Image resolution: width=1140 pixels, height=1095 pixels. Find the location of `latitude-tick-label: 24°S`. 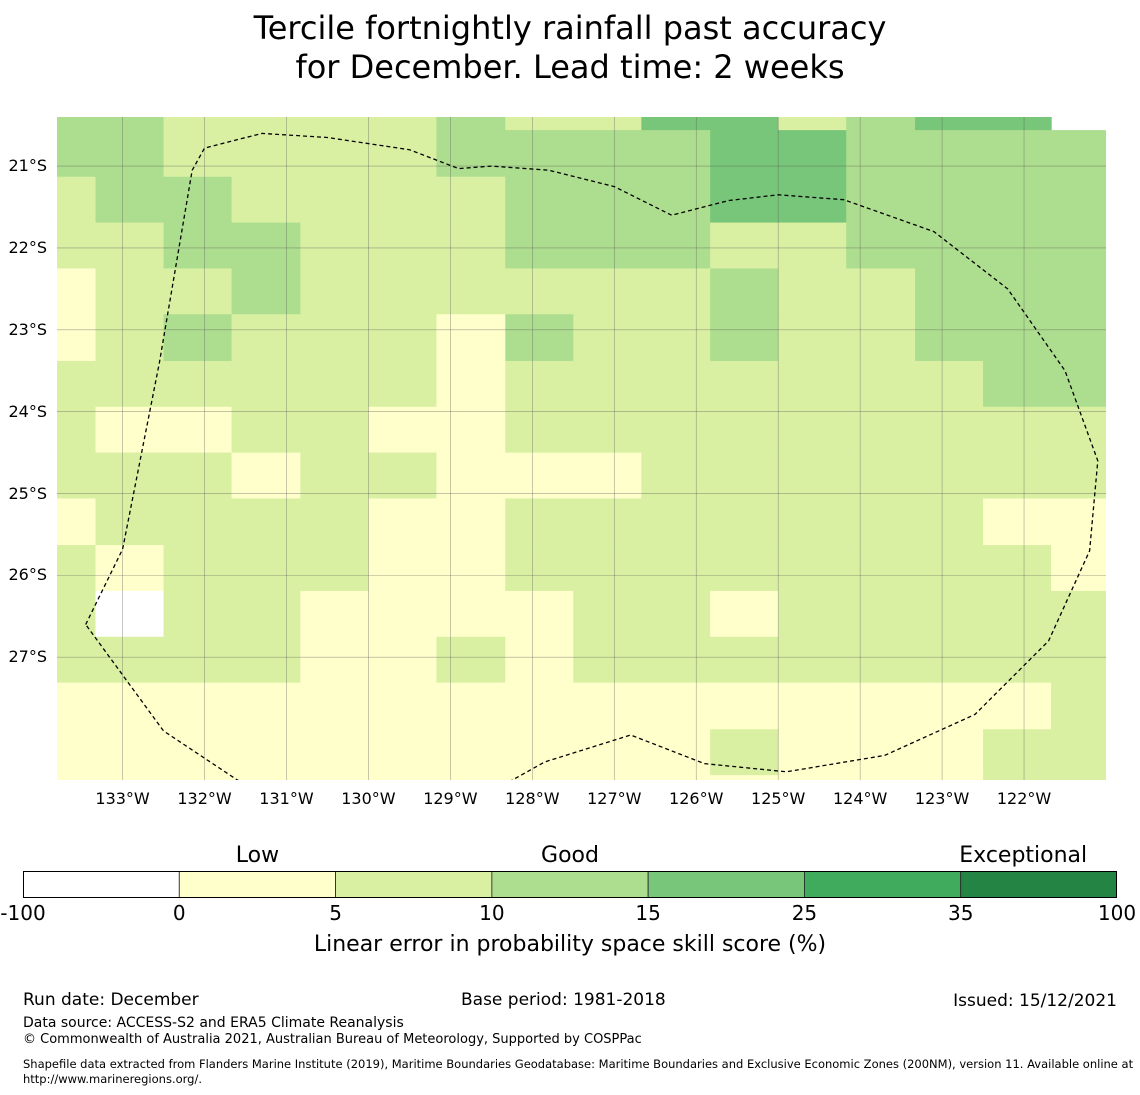

latitude-tick-label: 24°S is located at coordinates (27, 411).